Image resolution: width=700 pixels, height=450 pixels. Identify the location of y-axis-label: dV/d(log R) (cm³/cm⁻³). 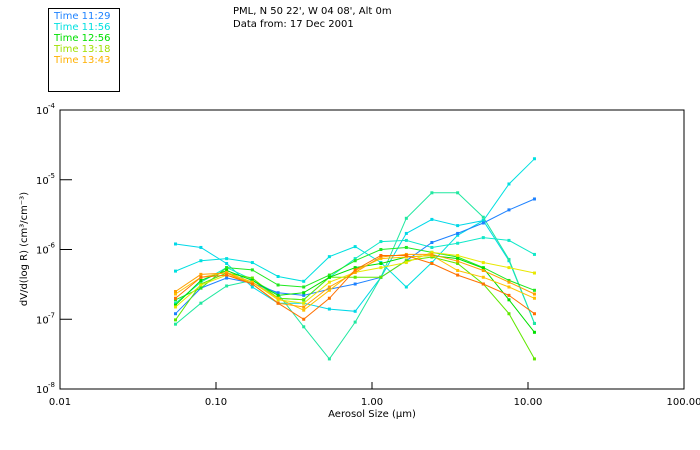
(24, 249).